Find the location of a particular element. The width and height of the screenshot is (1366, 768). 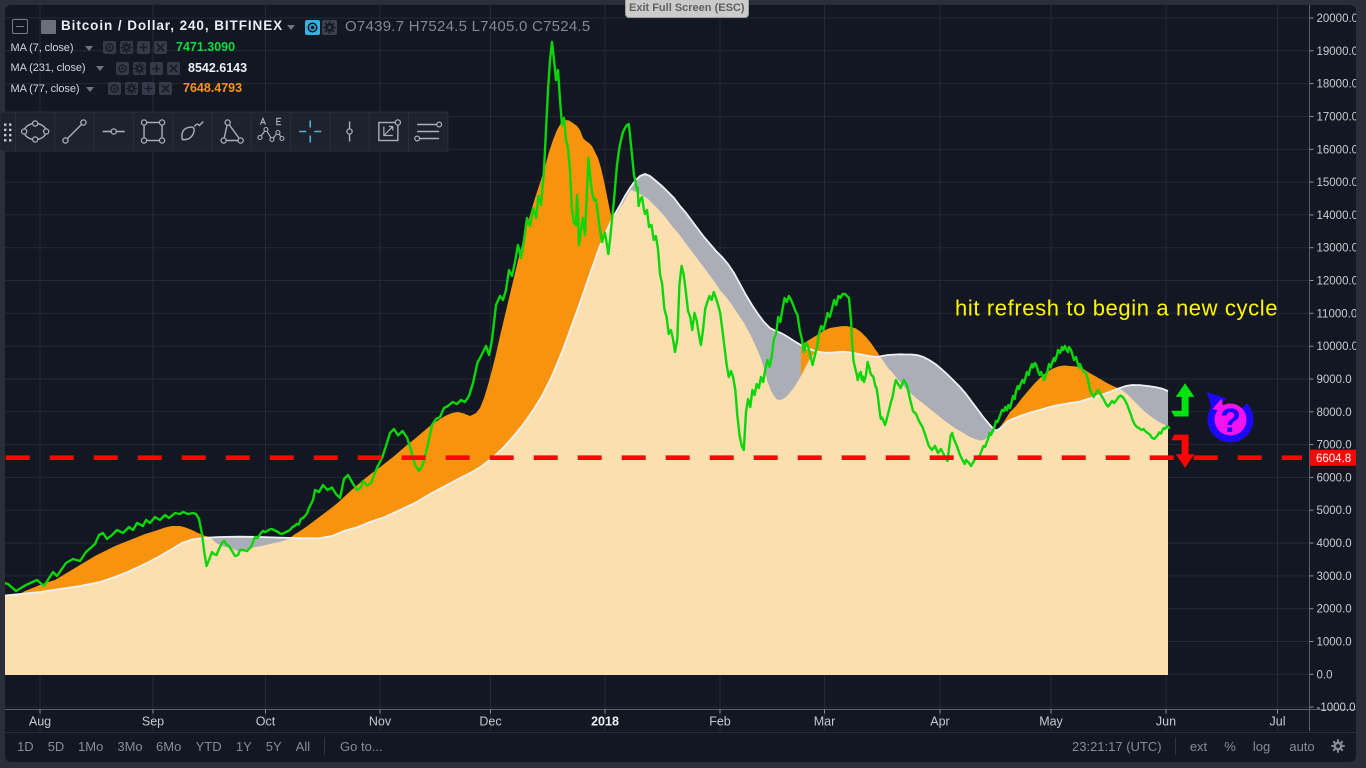

svg-text: Jul is located at coordinates (1278, 722).